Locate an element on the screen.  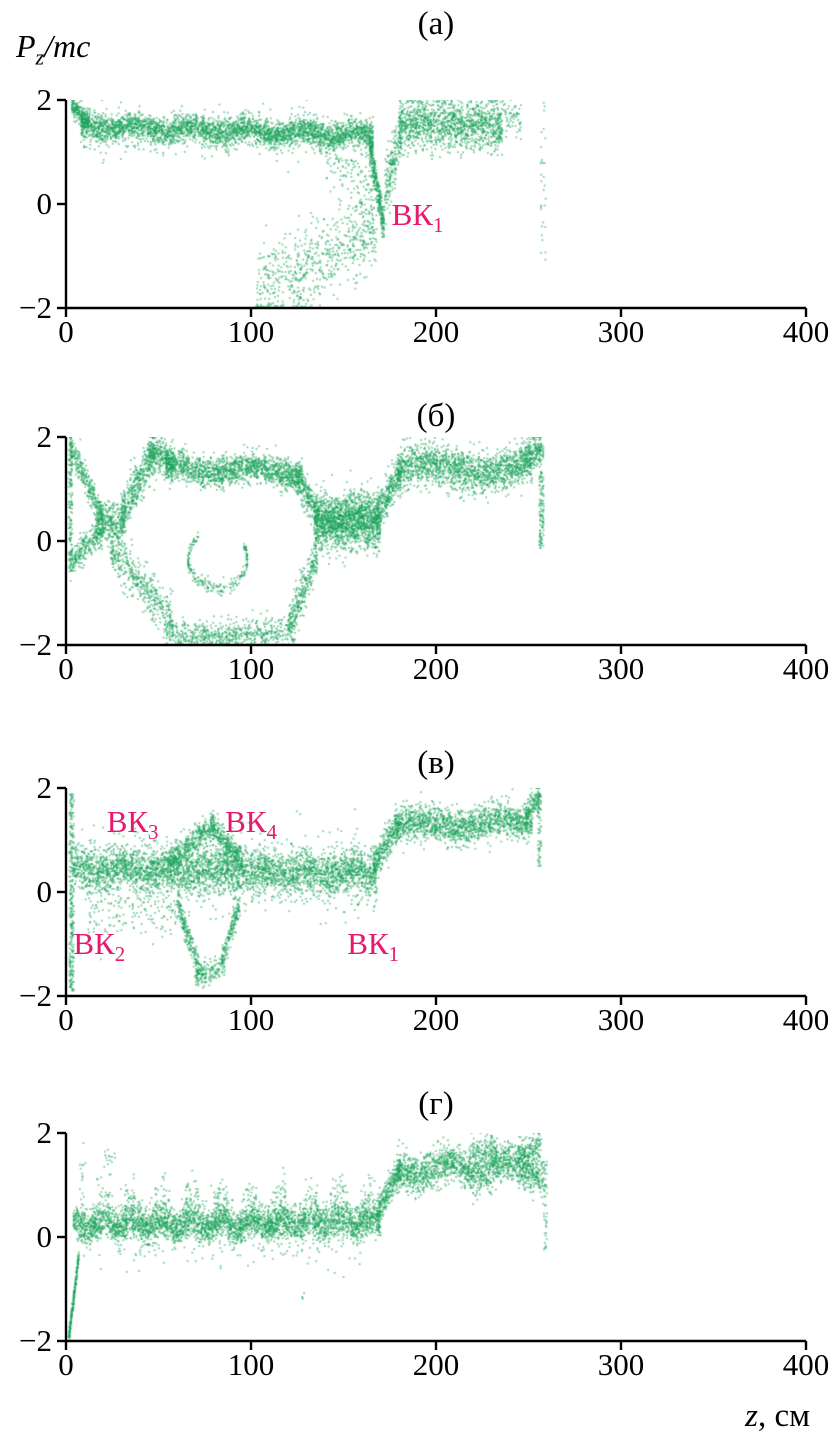
panel-g-title: (г) is located at coordinates (436, 1104).